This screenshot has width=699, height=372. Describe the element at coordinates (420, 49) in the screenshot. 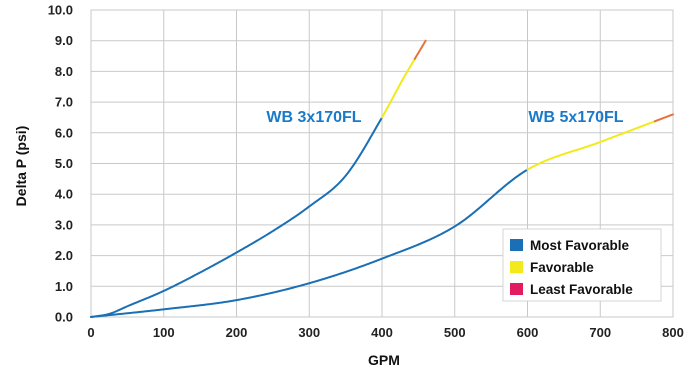

I see `series-line-wb-3x170fl-least-favorable` at that location.